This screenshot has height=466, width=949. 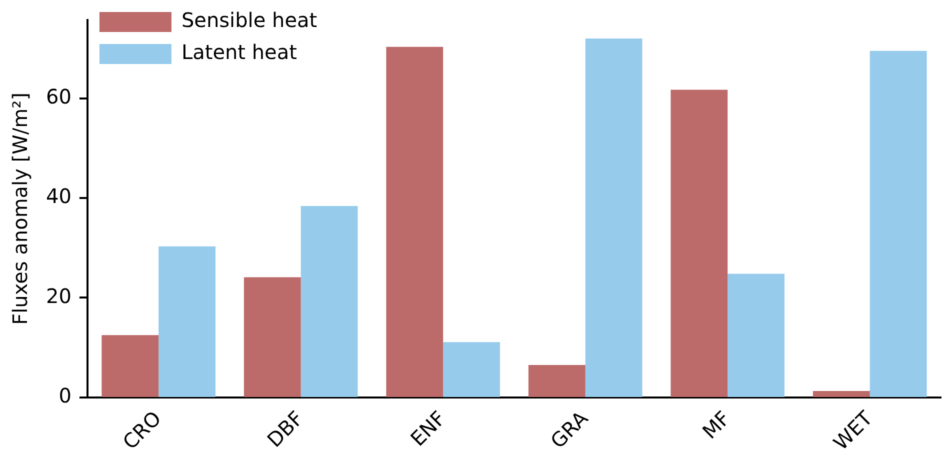 I want to click on y-axis-title: Fluxes anomaly [W/m²], so click(x=20, y=208).